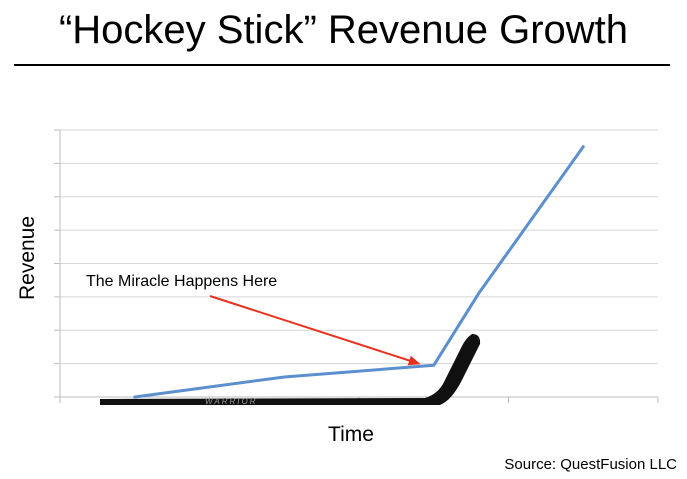 This screenshot has width=687, height=479. I want to click on annotation: The Miracle Happens Here, so click(253, 319).